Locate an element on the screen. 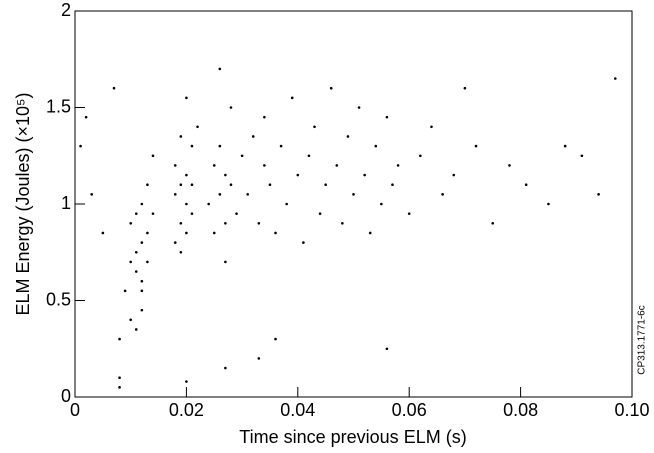  x-tick-label: 0.08 is located at coordinates (520, 410).